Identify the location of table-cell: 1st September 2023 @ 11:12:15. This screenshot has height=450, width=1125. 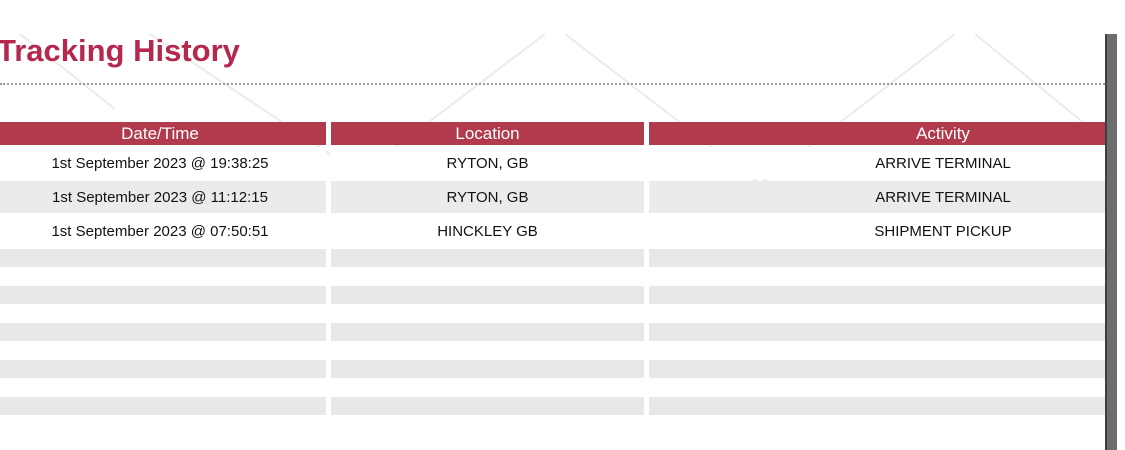
(163, 197).